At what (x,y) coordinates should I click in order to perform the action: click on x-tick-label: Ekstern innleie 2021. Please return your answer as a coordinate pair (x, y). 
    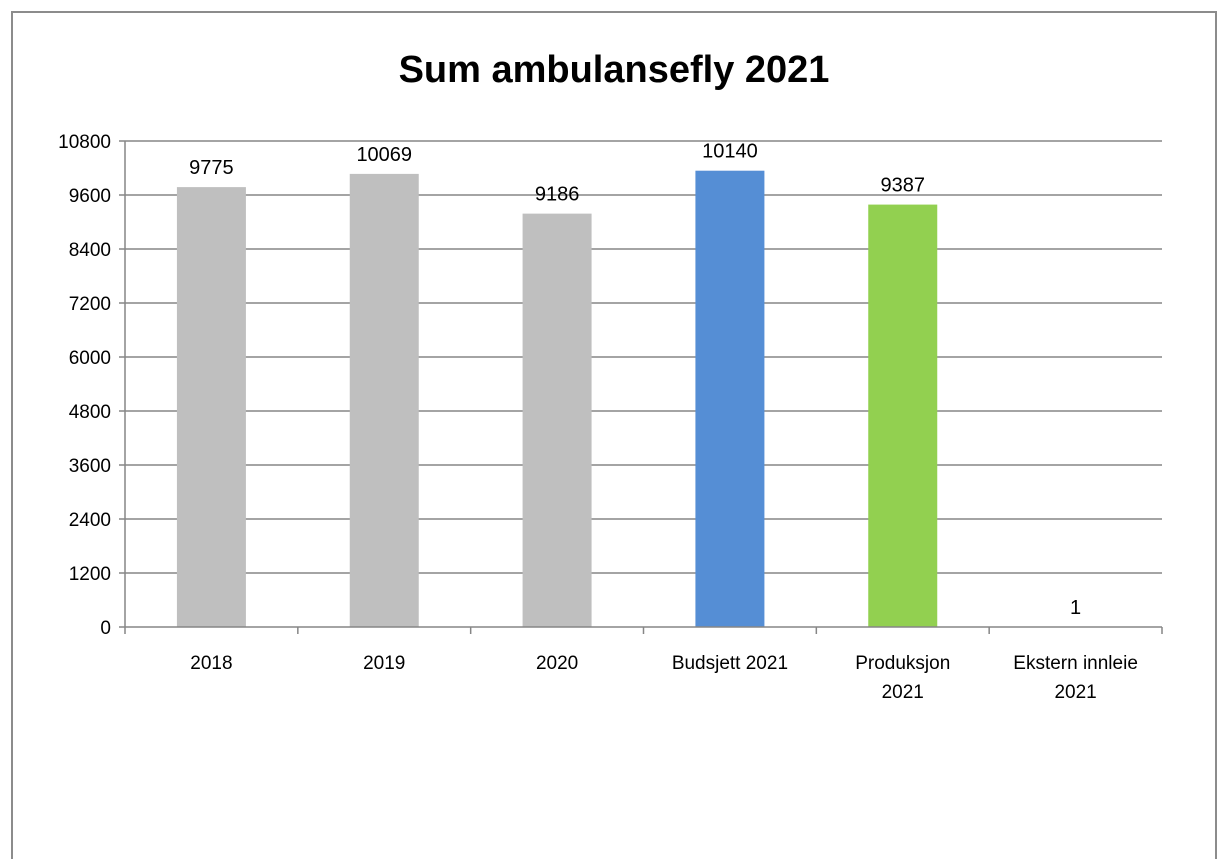
    Looking at the image, I should click on (1075, 678).